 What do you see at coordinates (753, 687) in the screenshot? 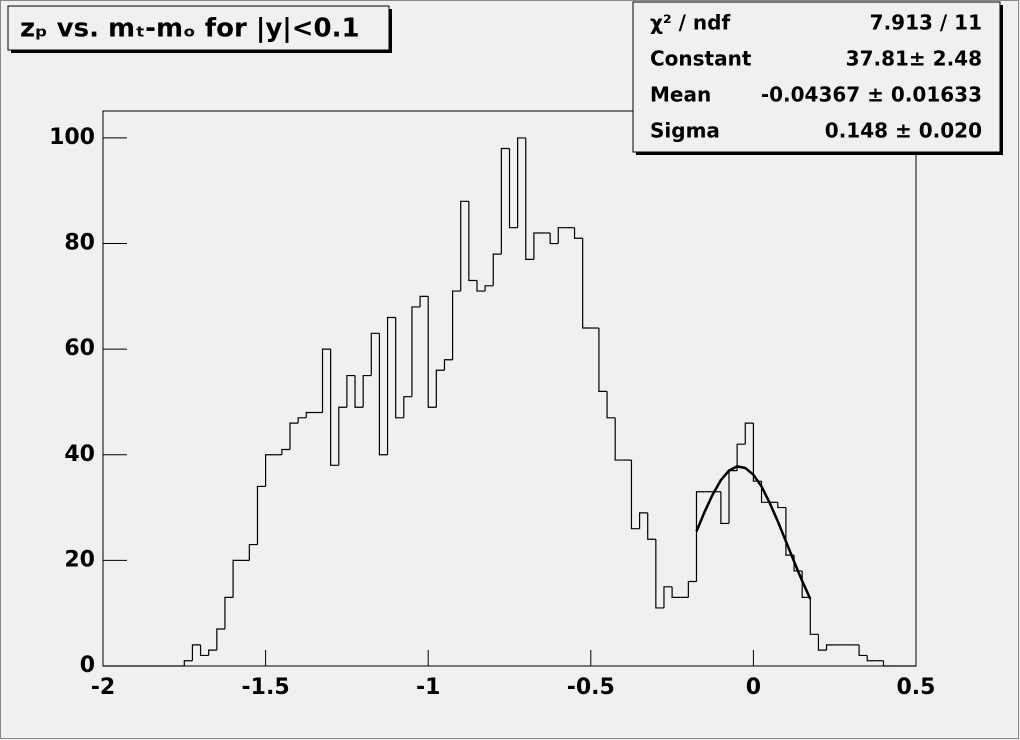
I see `x-tick-label: 0` at bounding box center [753, 687].